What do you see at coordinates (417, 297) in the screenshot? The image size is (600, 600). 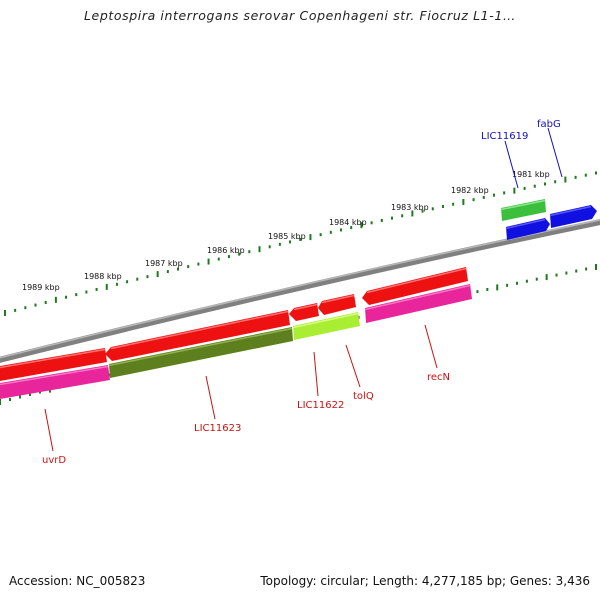 I see `gene-feature-recn-cog-shine` at bounding box center [417, 297].